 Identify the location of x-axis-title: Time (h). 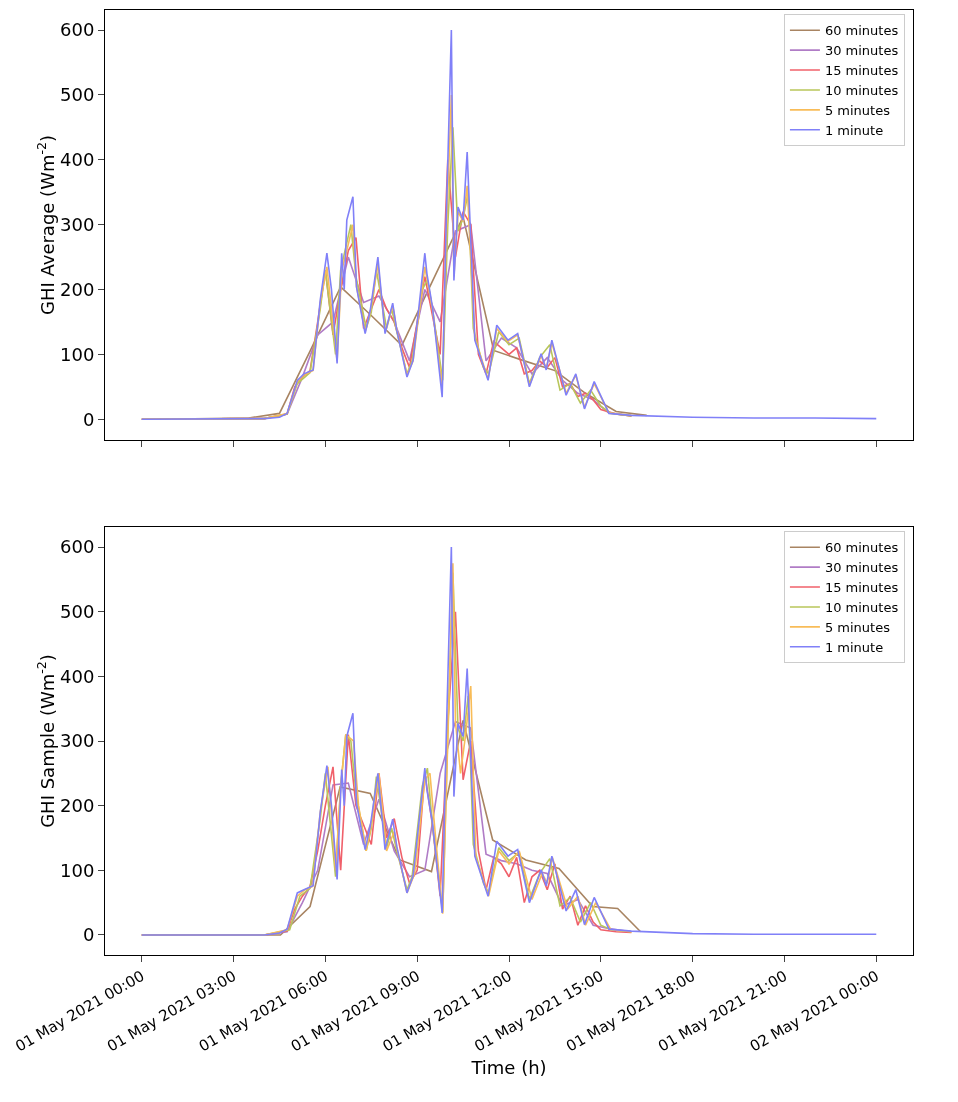
(508, 1068).